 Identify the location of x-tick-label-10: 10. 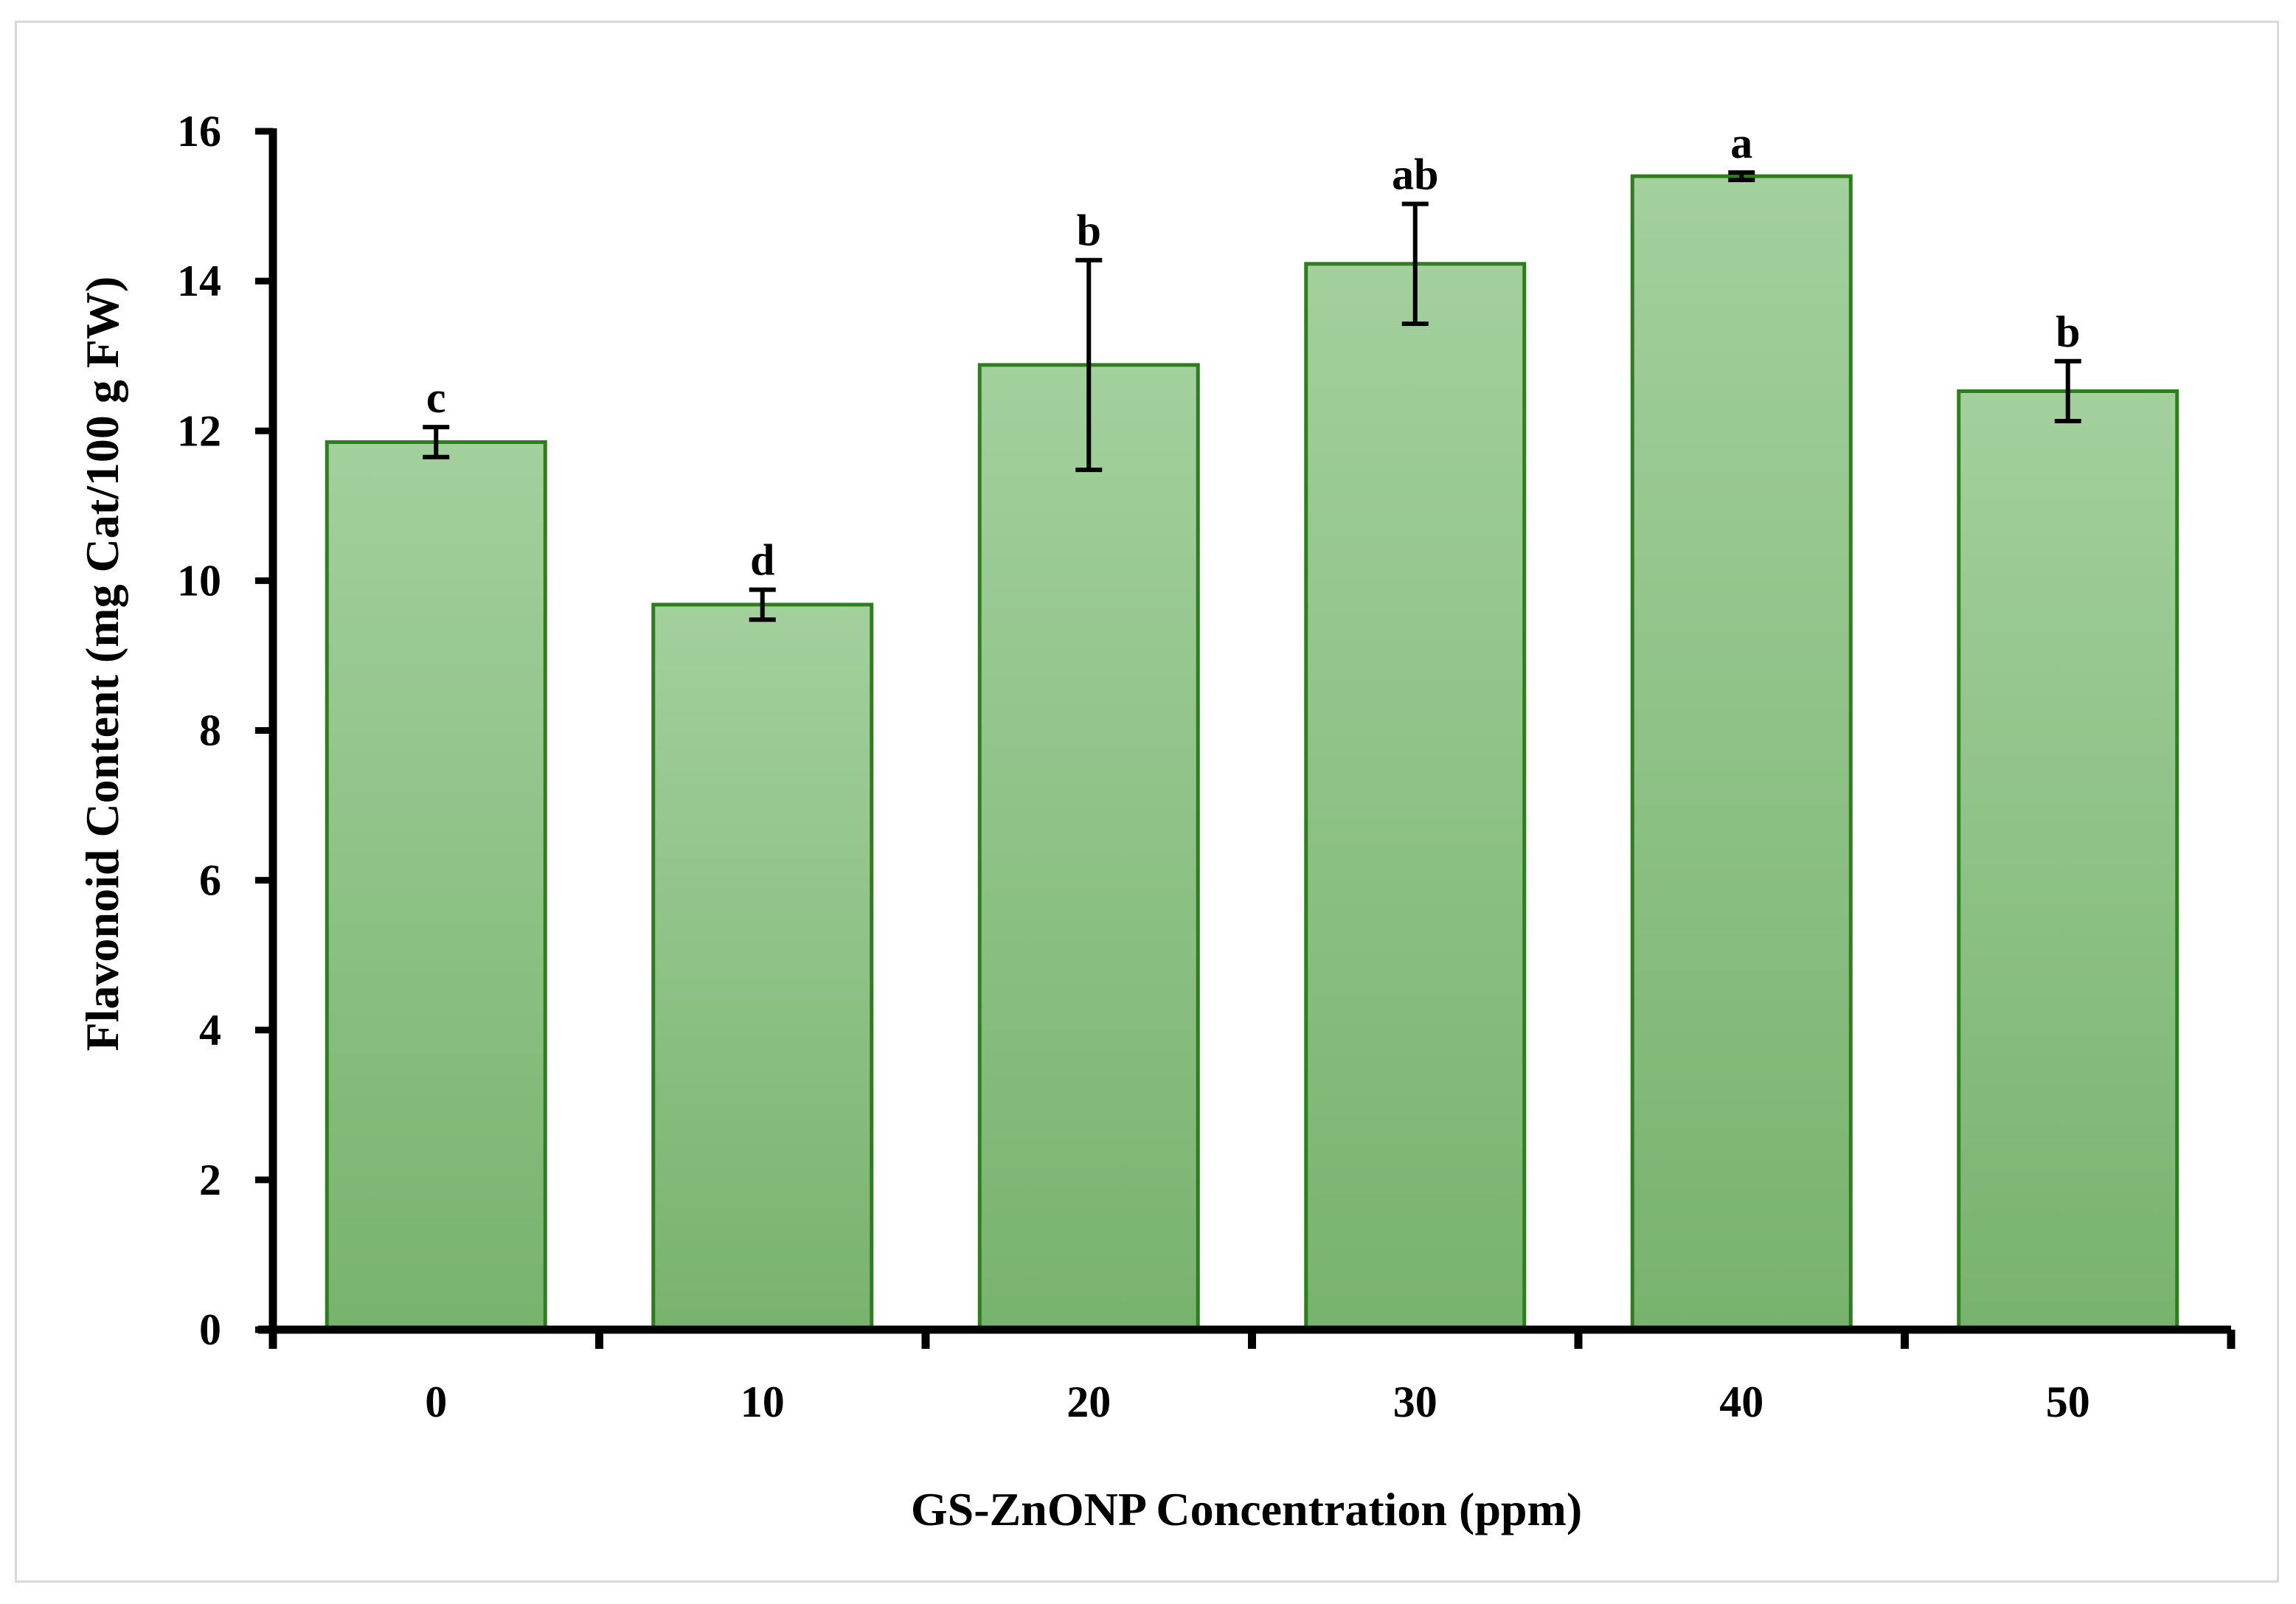
(763, 1402).